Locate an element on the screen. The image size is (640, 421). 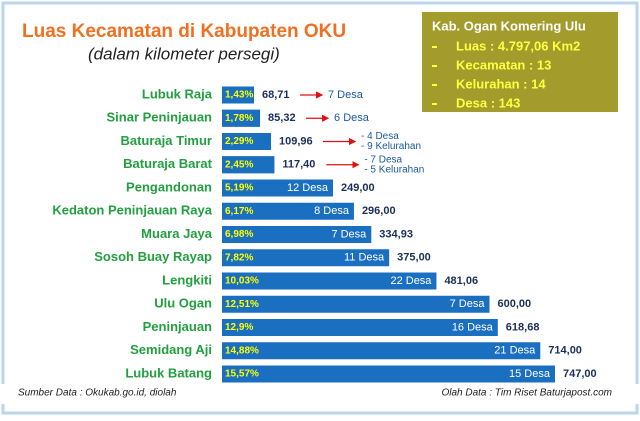
value-label: 747,00 is located at coordinates (580, 374).